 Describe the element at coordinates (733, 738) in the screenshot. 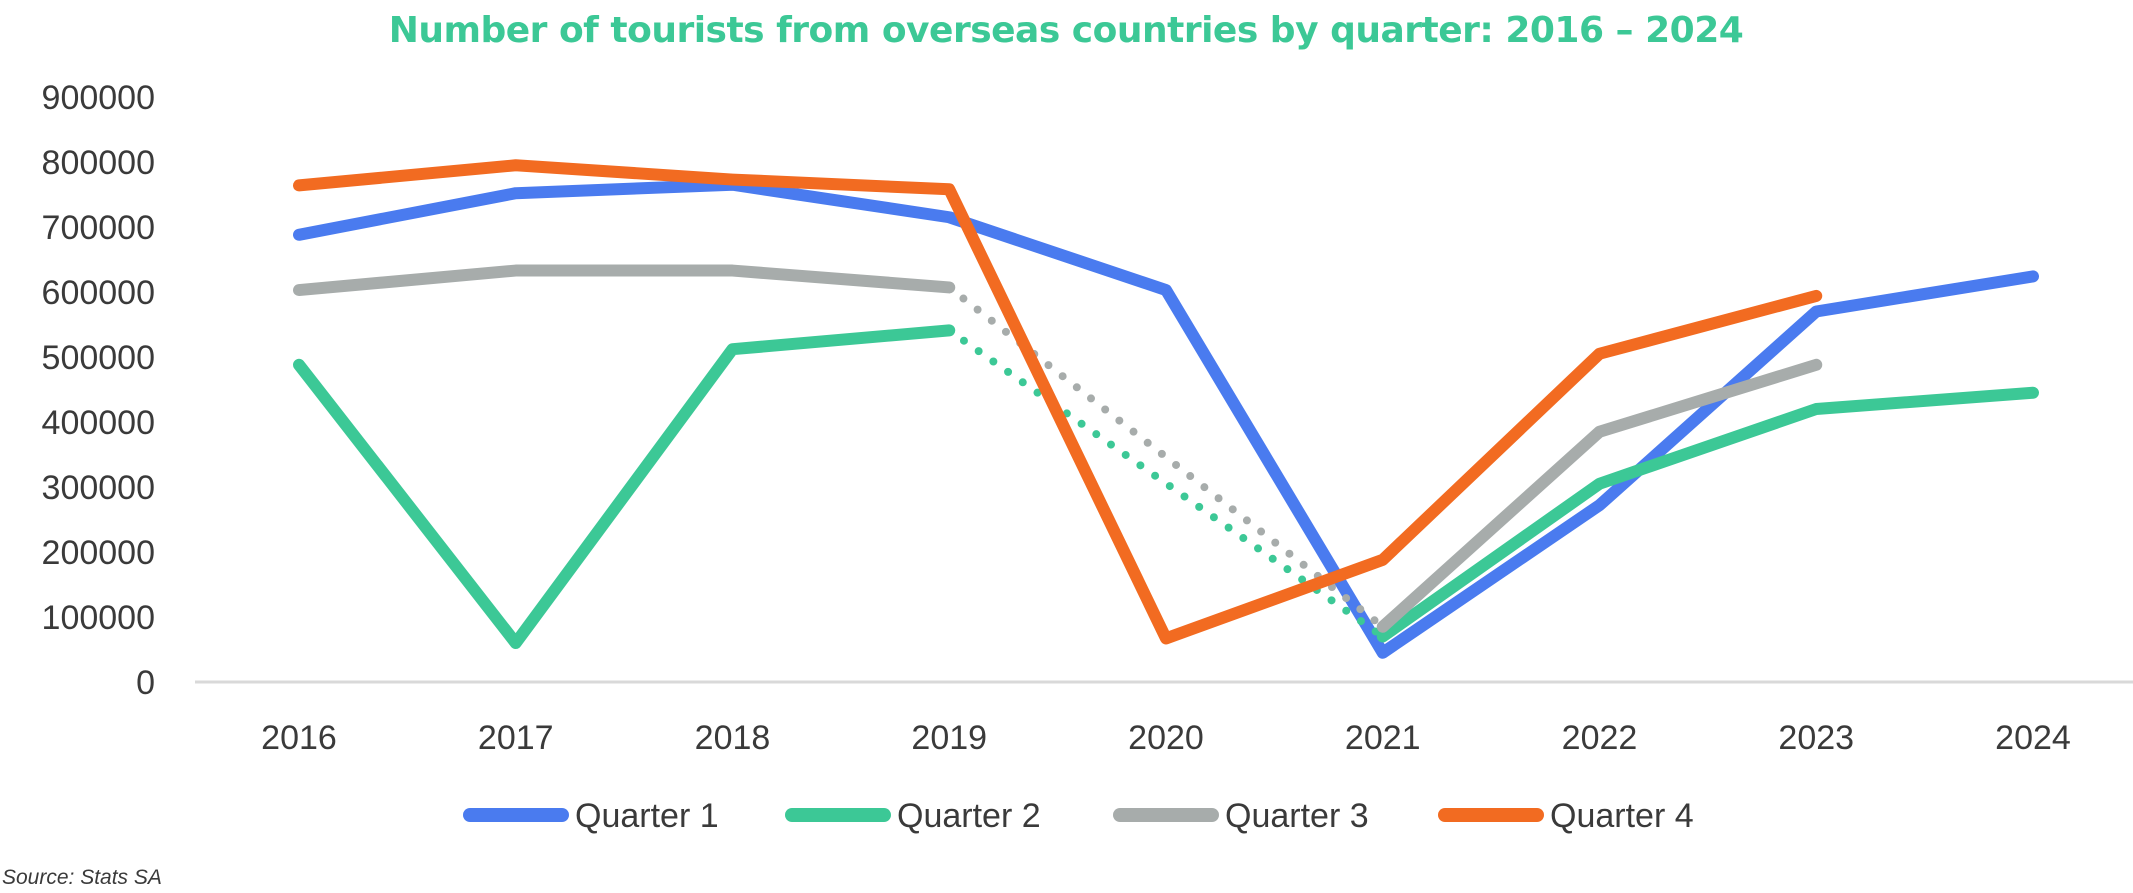

I see `x-tick-label: 2018` at that location.